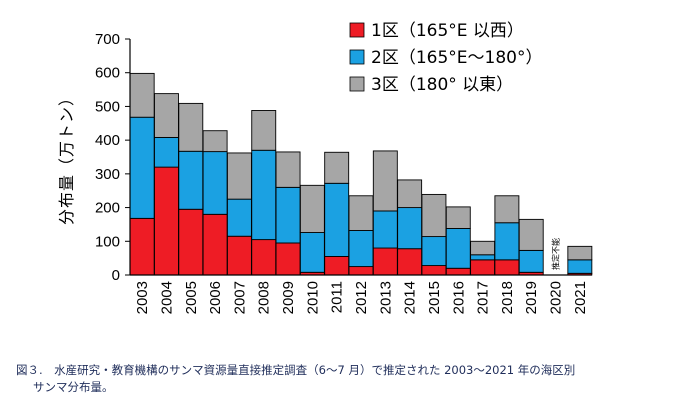 This screenshot has width=682, height=415. Describe the element at coordinates (264, 297) in the screenshot. I see `x-tick-label: 2008` at that location.